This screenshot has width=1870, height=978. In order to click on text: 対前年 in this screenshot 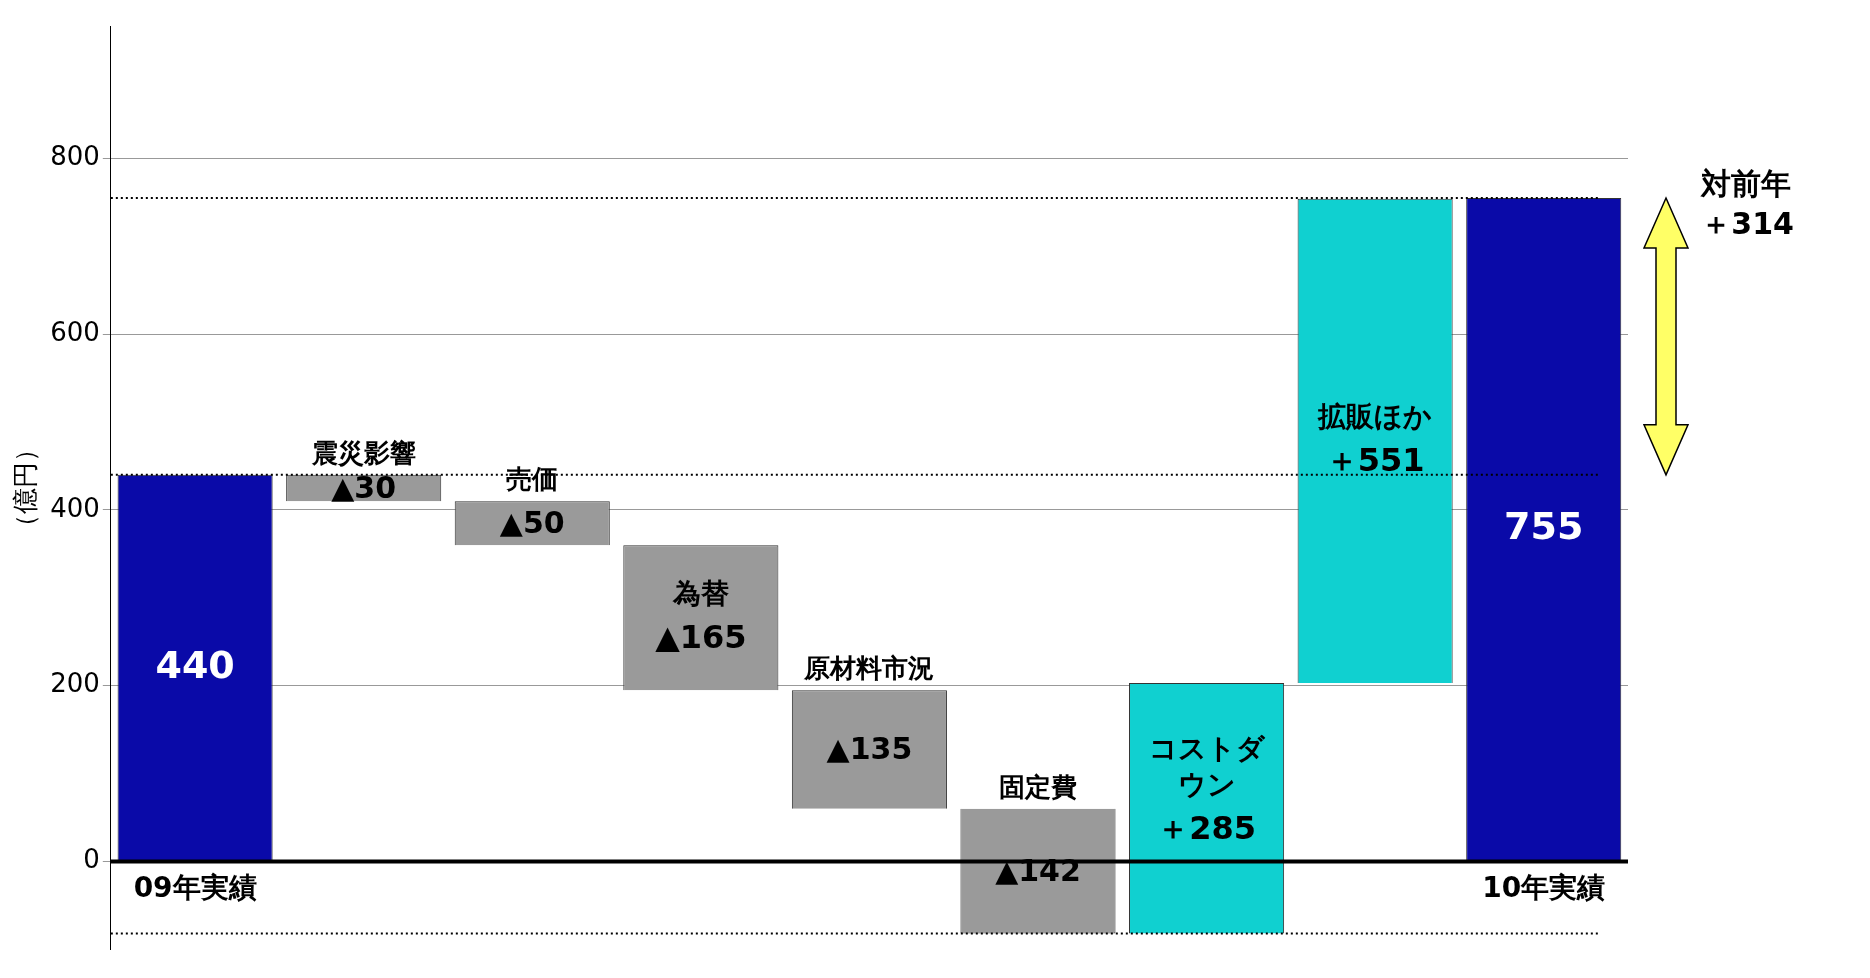, I will do `click(1746, 184)`.